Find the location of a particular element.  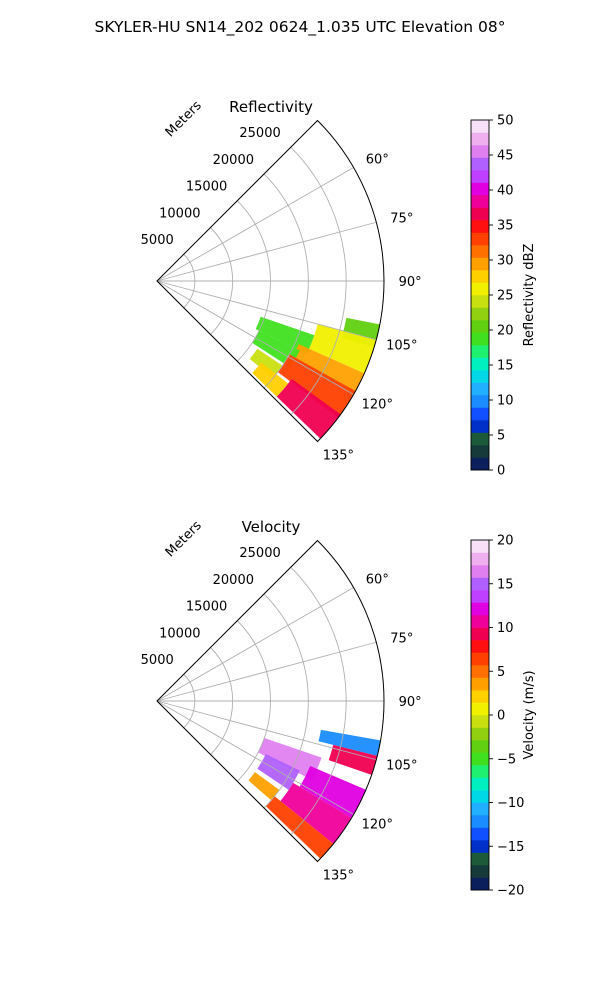

colorbar-tick-label: 40 is located at coordinates (505, 191).